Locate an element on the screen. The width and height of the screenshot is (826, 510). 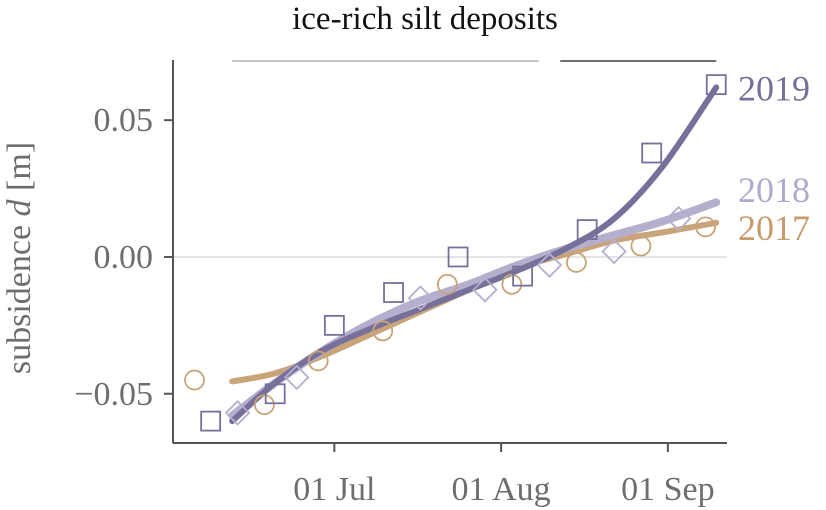
y-ticks: 0.05 0.00 −0.05 is located at coordinates (123, 257).